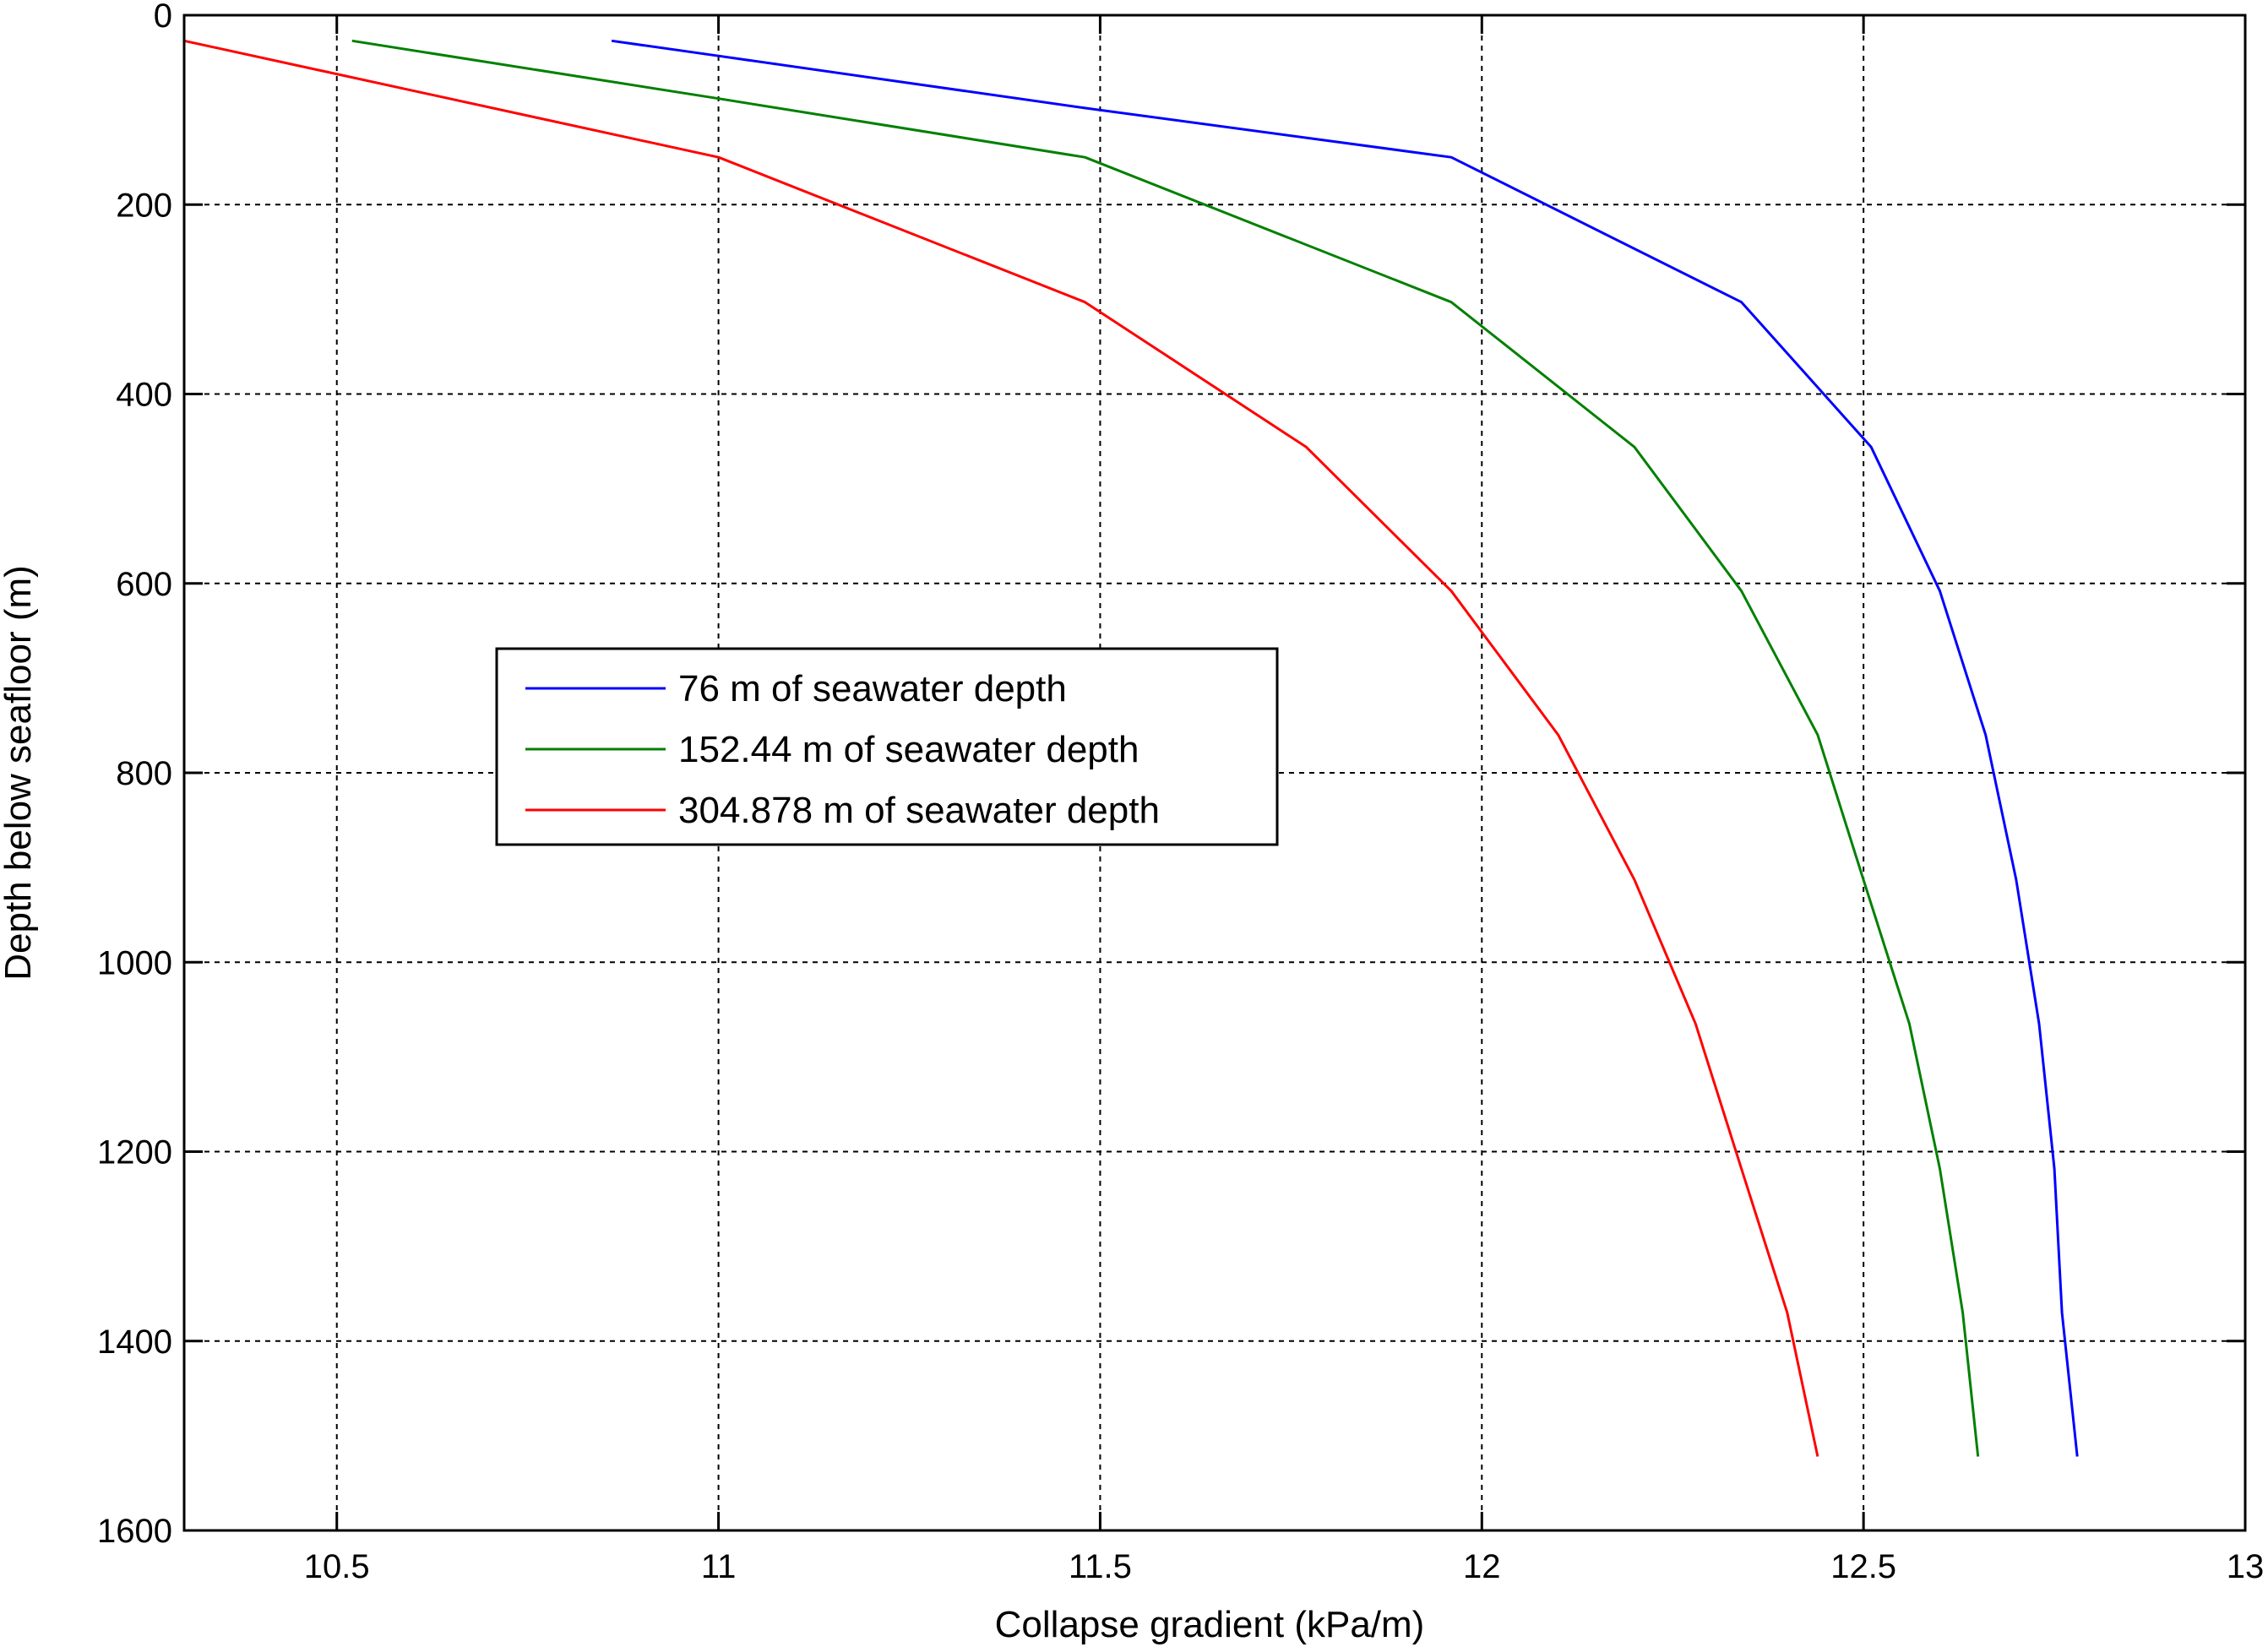  What do you see at coordinates (144, 395) in the screenshot?
I see `y-tick-label: 400` at bounding box center [144, 395].